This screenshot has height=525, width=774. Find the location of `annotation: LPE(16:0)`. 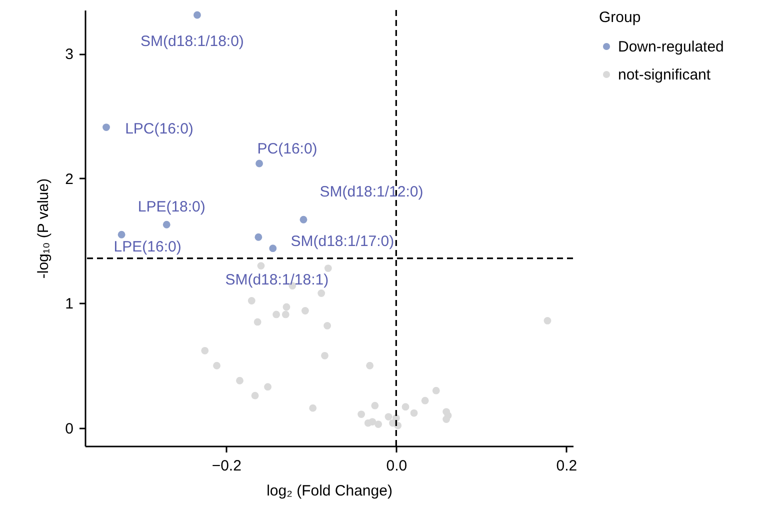

annotation: LPE(16:0) is located at coordinates (148, 247).